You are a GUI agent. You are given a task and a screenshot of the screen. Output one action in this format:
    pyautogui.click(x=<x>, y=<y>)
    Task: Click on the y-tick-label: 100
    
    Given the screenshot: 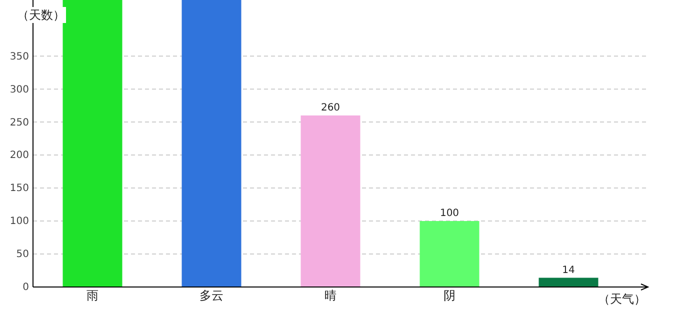 What is the action you would take?
    pyautogui.click(x=19, y=222)
    